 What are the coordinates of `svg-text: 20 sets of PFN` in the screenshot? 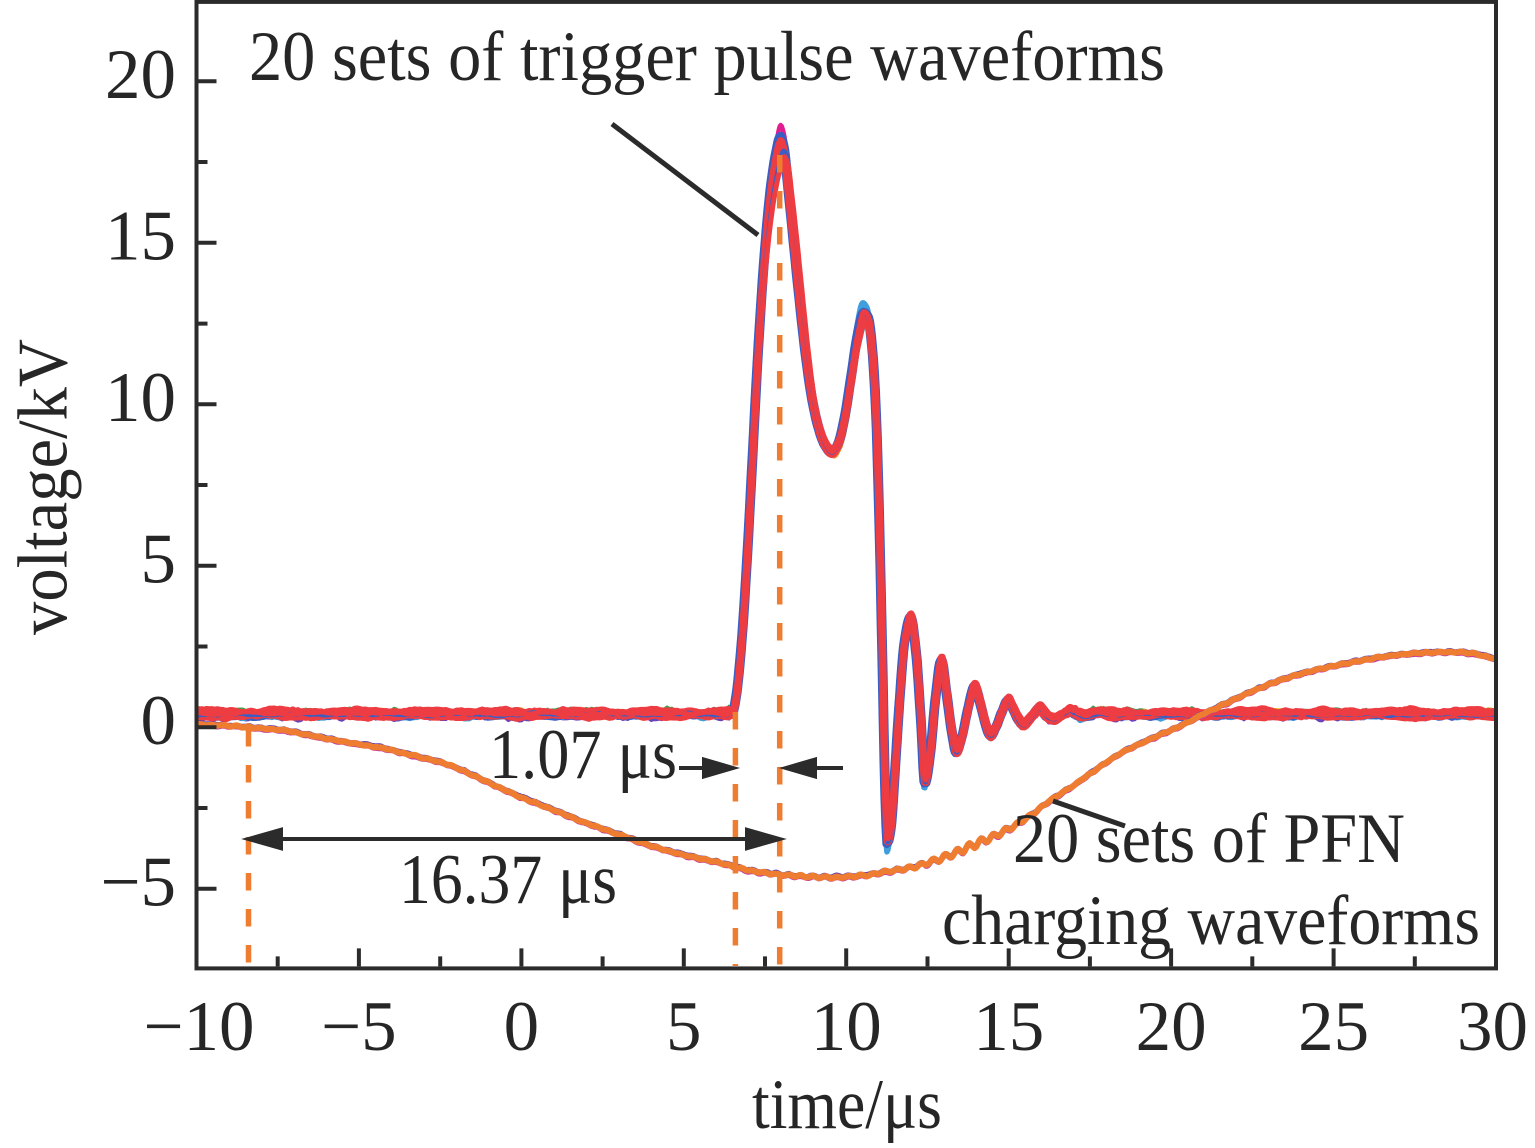 It's located at (1209, 839).